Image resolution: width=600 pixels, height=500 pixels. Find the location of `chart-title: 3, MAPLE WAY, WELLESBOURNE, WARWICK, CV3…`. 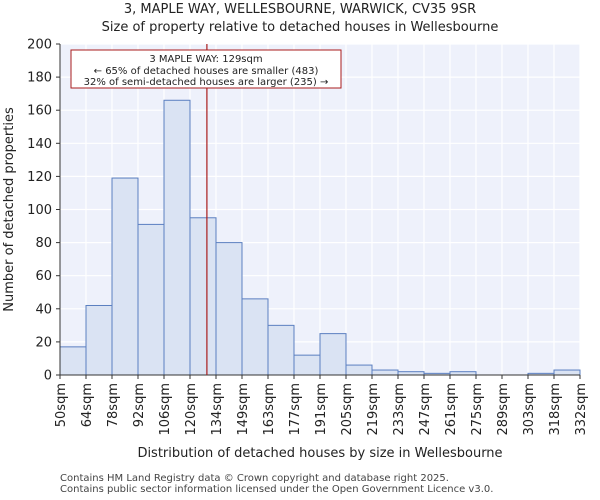

chart-title: 3, MAPLE WAY, WELLESBOURNE, WARWICK, CV3… is located at coordinates (300, 9).